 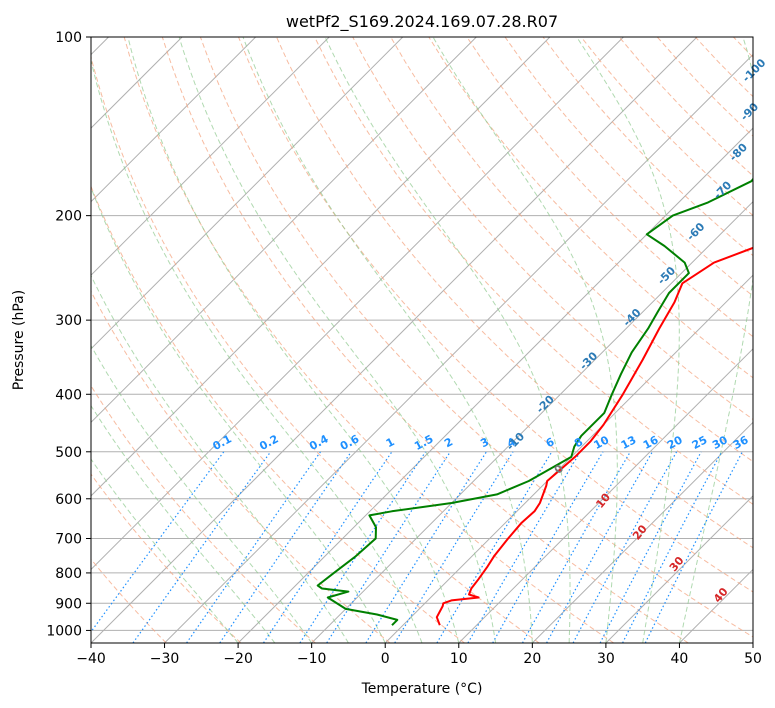 What do you see at coordinates (700, 442) in the screenshot?
I see `mixing-ratio-label: 25` at bounding box center [700, 442].